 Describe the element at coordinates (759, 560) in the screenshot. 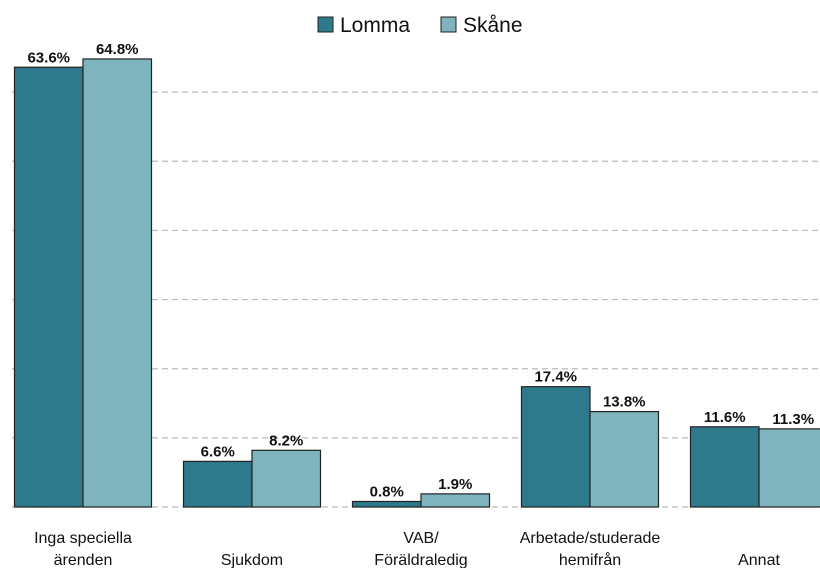

I see `x-tick-label: Annat` at that location.